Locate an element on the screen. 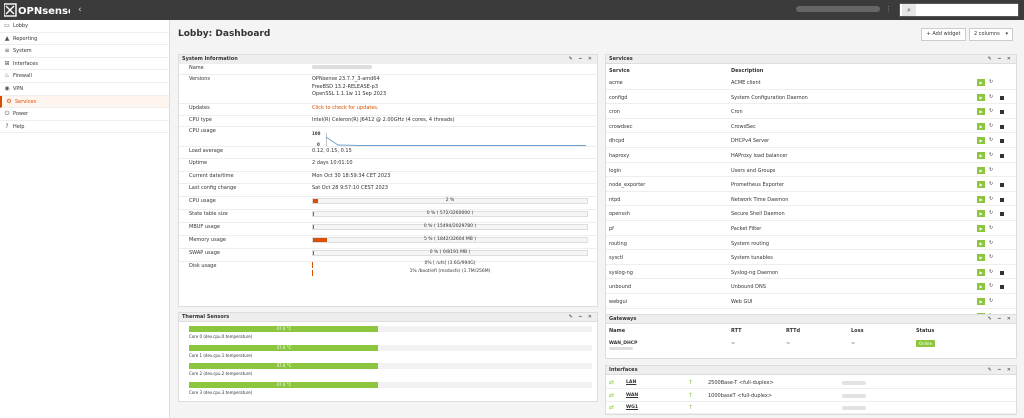 The width and height of the screenshot is (1024, 418). service-name: acme is located at coordinates (616, 83).